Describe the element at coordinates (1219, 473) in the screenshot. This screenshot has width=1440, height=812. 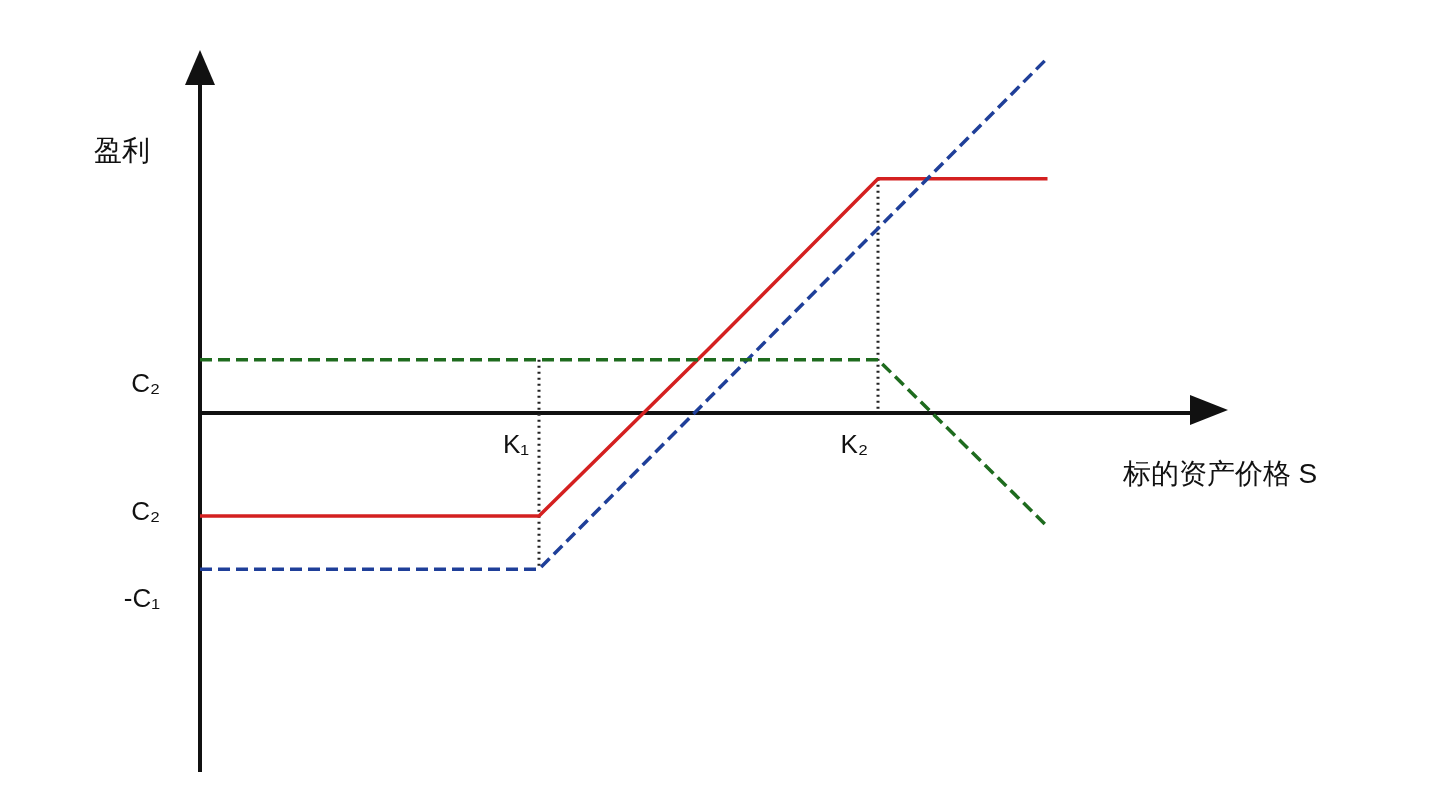
I see `x-axis-title: 标的资产价格 S` at that location.